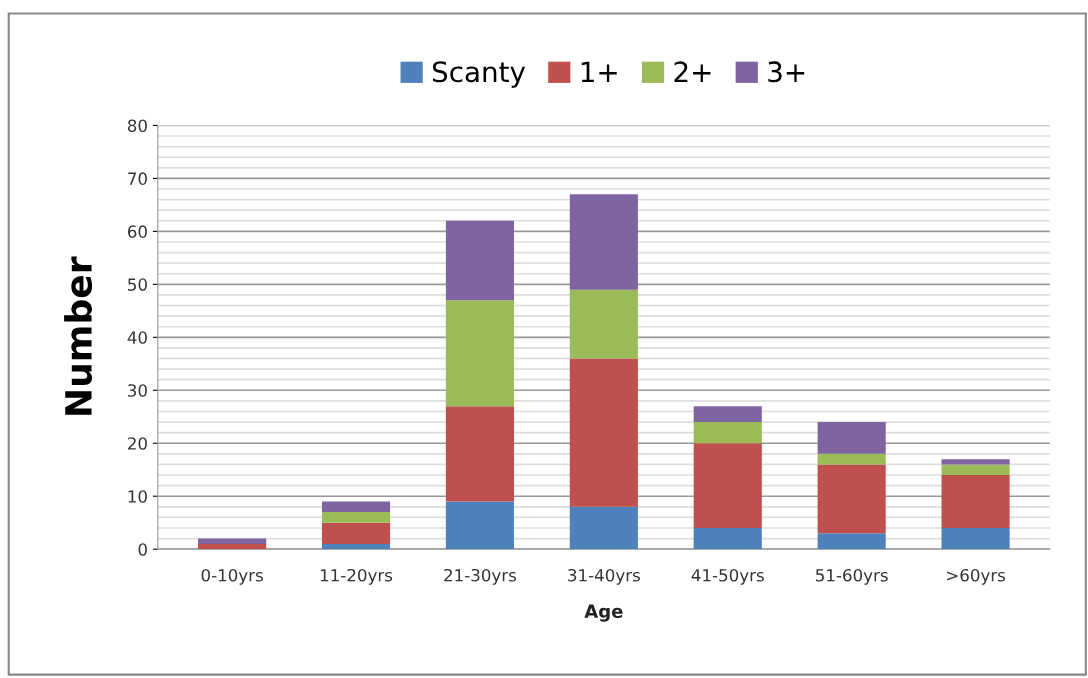 The image size is (1088, 678). I want to click on x-tick-label: 11-20yrs, so click(356, 576).